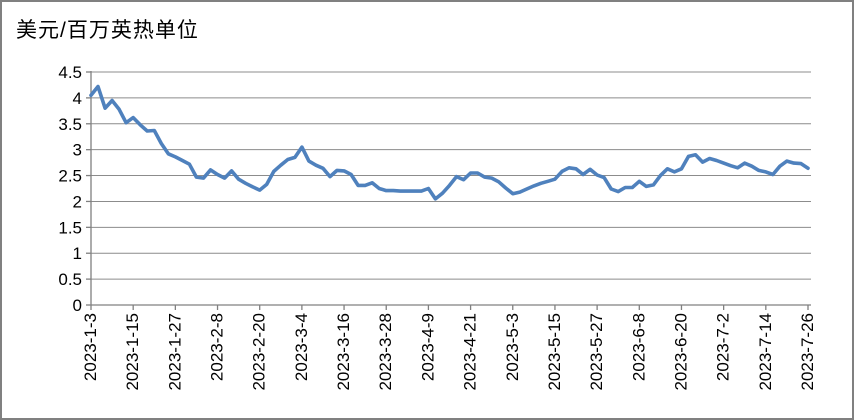  Describe the element at coordinates (301, 347) in the screenshot. I see `x-tick-label: 2023-3-4` at that location.